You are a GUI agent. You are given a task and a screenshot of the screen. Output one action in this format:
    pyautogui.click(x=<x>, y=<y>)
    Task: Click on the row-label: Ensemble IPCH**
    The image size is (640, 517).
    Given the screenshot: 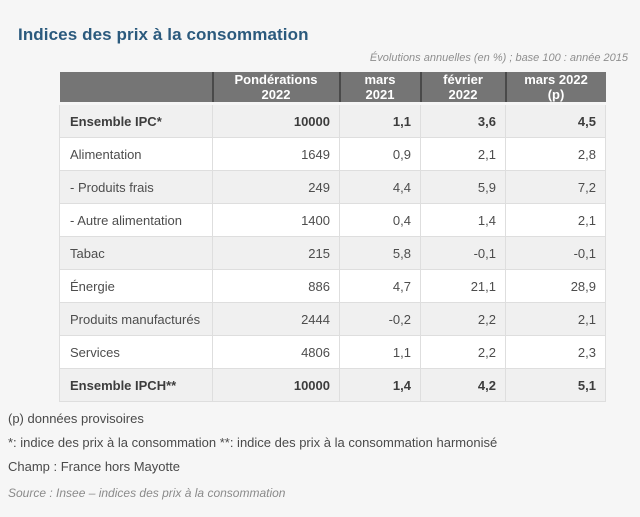 What is the action you would take?
    pyautogui.click(x=136, y=385)
    